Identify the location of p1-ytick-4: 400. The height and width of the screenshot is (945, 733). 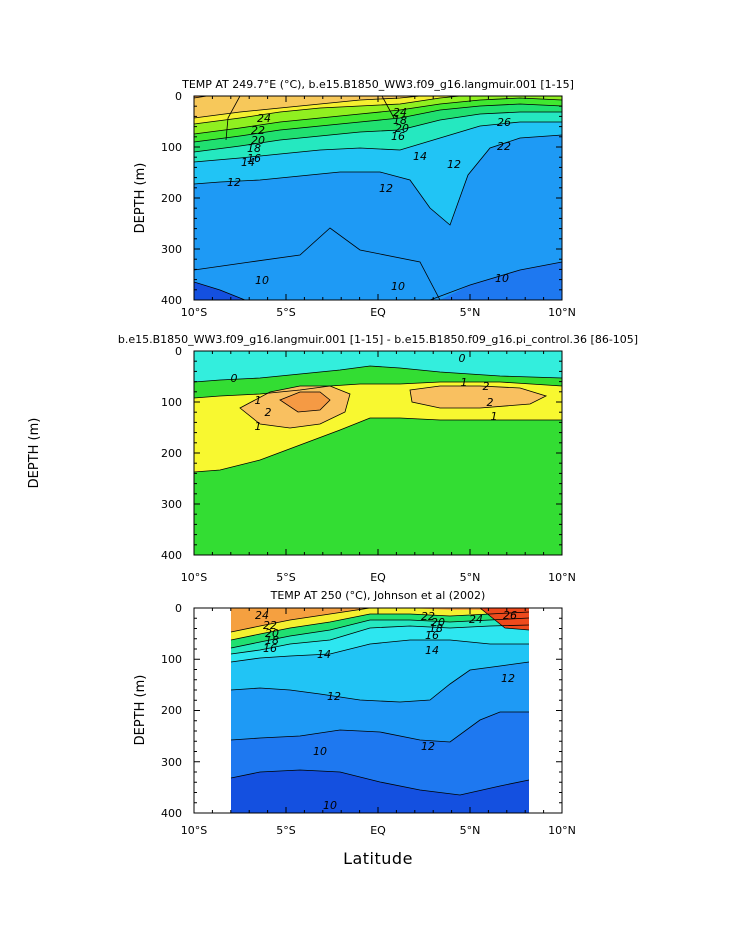
(171, 300).